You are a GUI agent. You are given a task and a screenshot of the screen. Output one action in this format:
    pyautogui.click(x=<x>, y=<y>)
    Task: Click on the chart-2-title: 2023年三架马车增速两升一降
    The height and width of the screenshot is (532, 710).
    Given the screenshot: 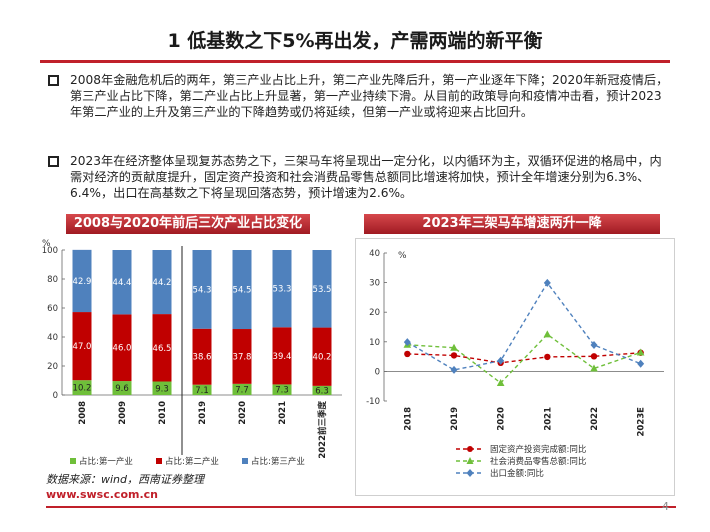 What is the action you would take?
    pyautogui.click(x=512, y=224)
    